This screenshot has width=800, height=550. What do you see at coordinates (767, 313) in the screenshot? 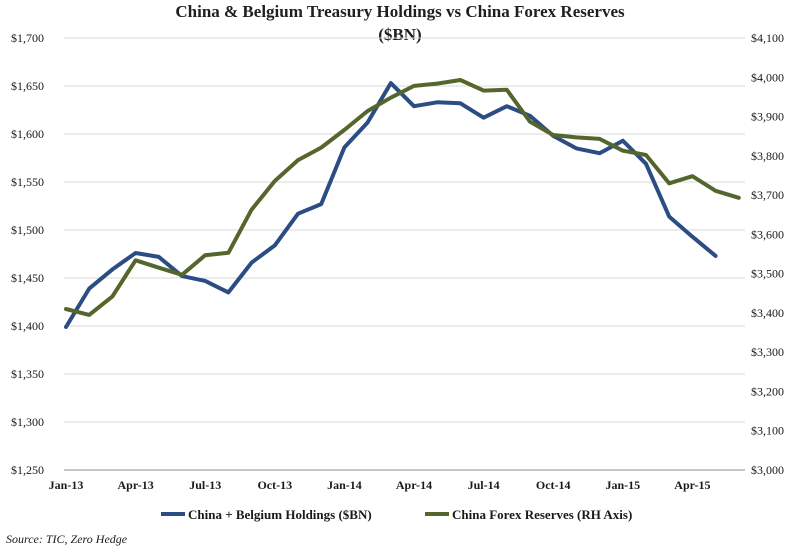
I see `right-tick-label: $3,400` at bounding box center [767, 313].